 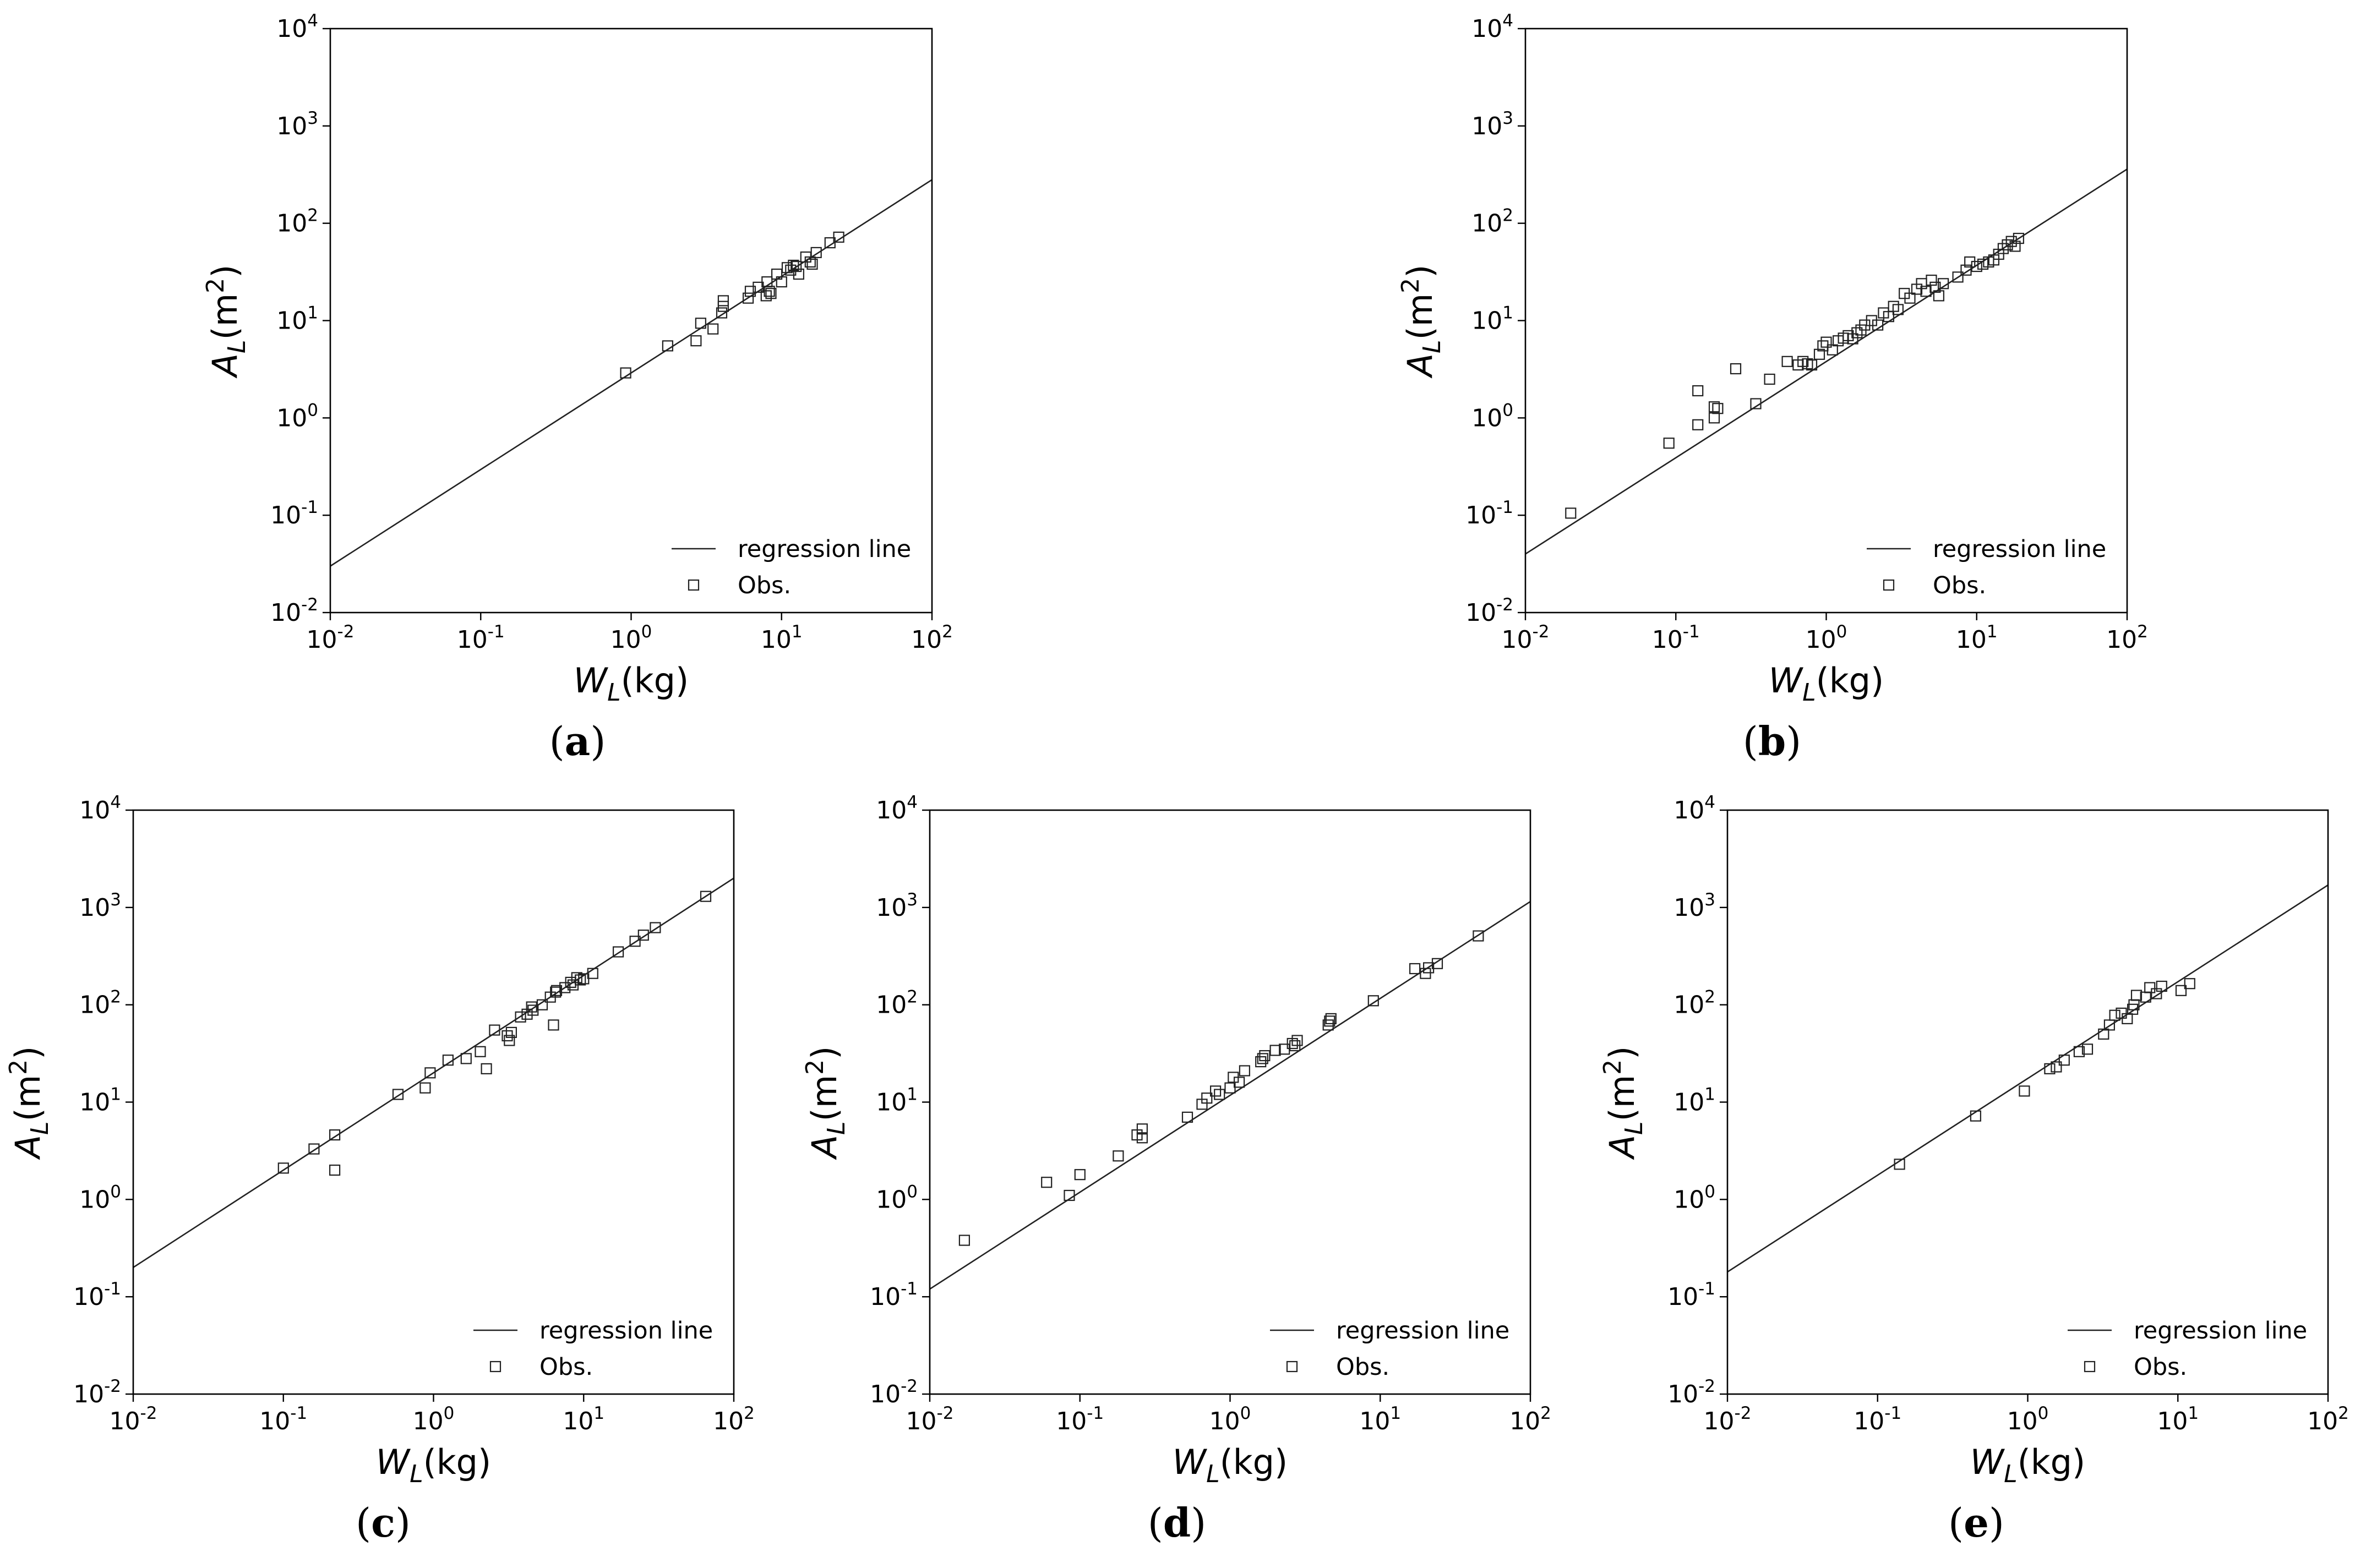 I want to click on panel-caption: (d), so click(x=1177, y=1522).